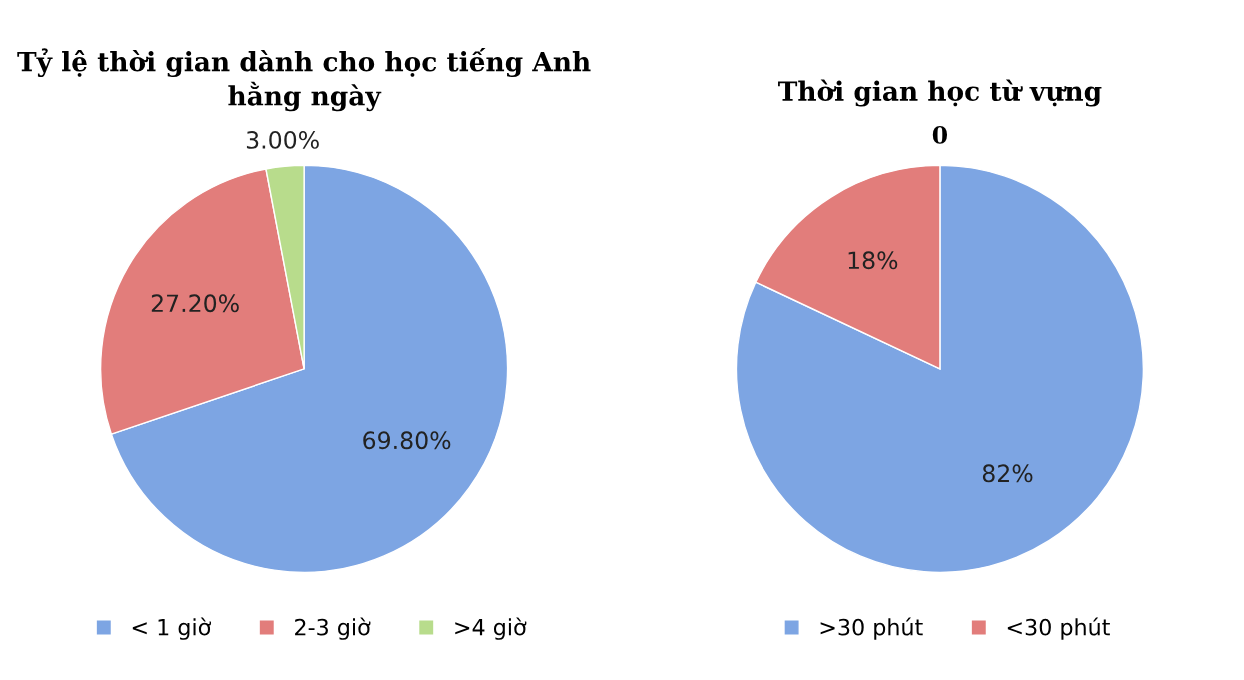 The image size is (1244, 680). I want to click on data-label: 3.00%, so click(282, 139).